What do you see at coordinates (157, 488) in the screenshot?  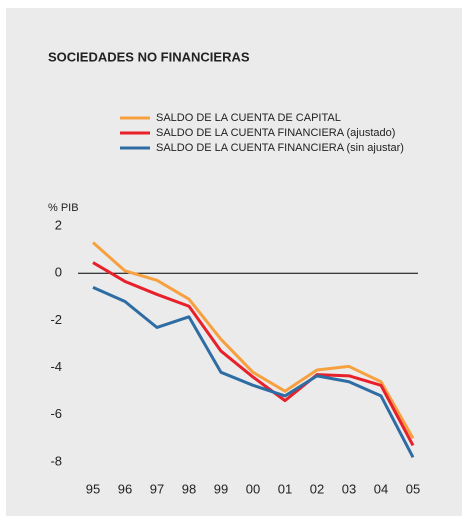 I see `x-tick-label: 97` at bounding box center [157, 488].